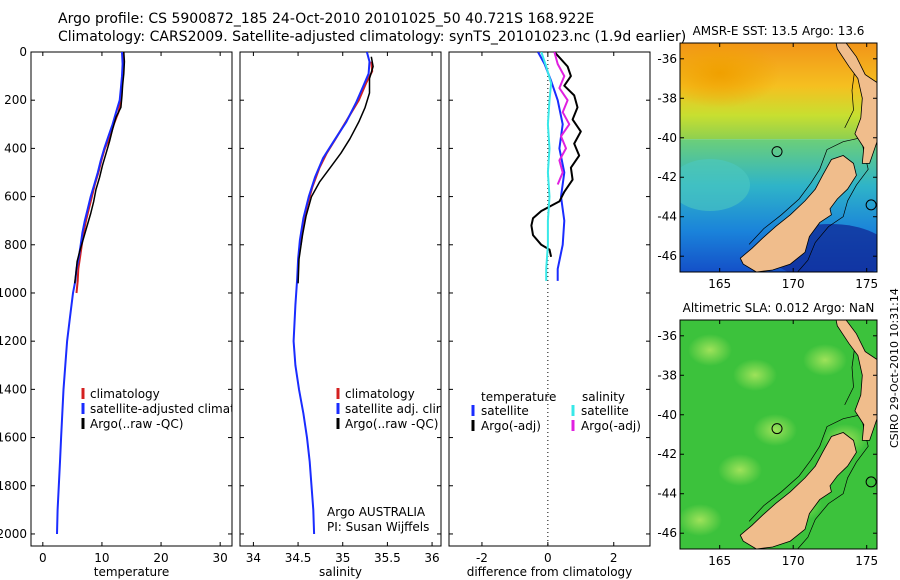  I want to click on x-tick-label: 35, so click(342, 558).